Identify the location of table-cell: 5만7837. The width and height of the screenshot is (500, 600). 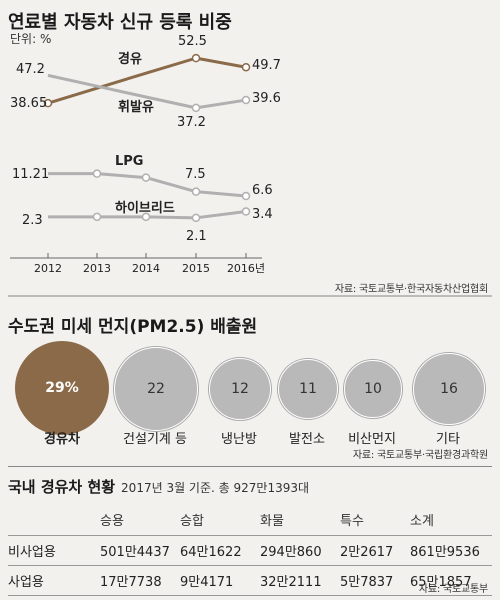
(375, 580).